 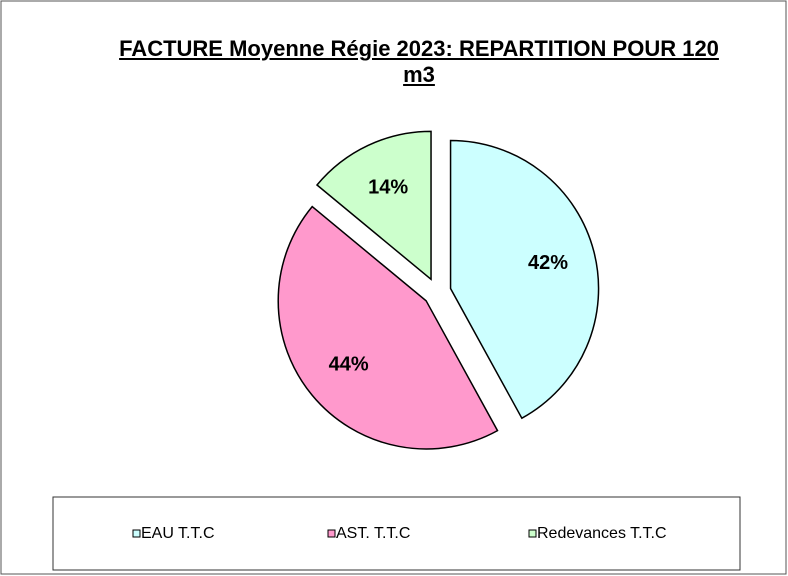 I want to click on legend-label: AST. T.T.C, so click(x=373, y=533).